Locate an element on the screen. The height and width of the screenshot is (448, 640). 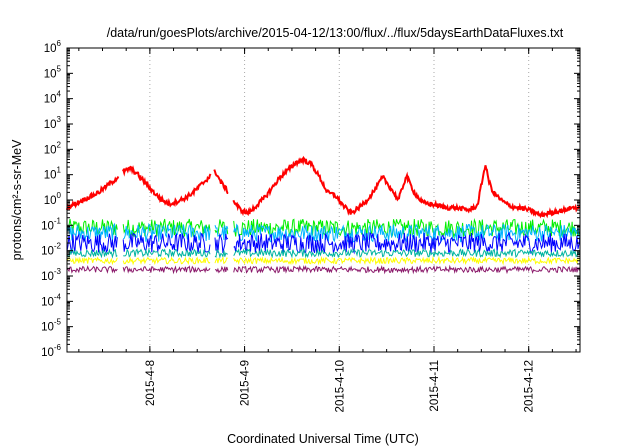
y-tick-label: 10⁰ is located at coordinates (53, 199).